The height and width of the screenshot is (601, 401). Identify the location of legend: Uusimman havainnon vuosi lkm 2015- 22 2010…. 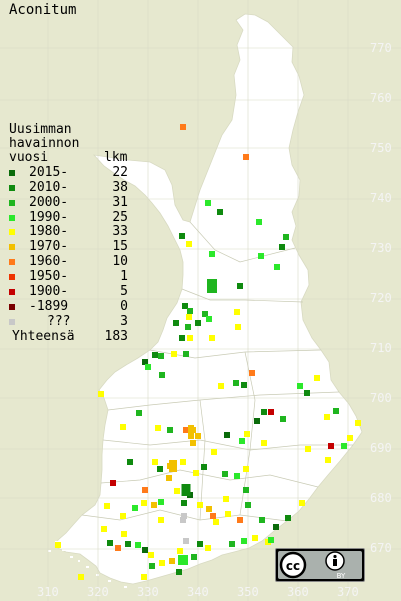
(68, 234).